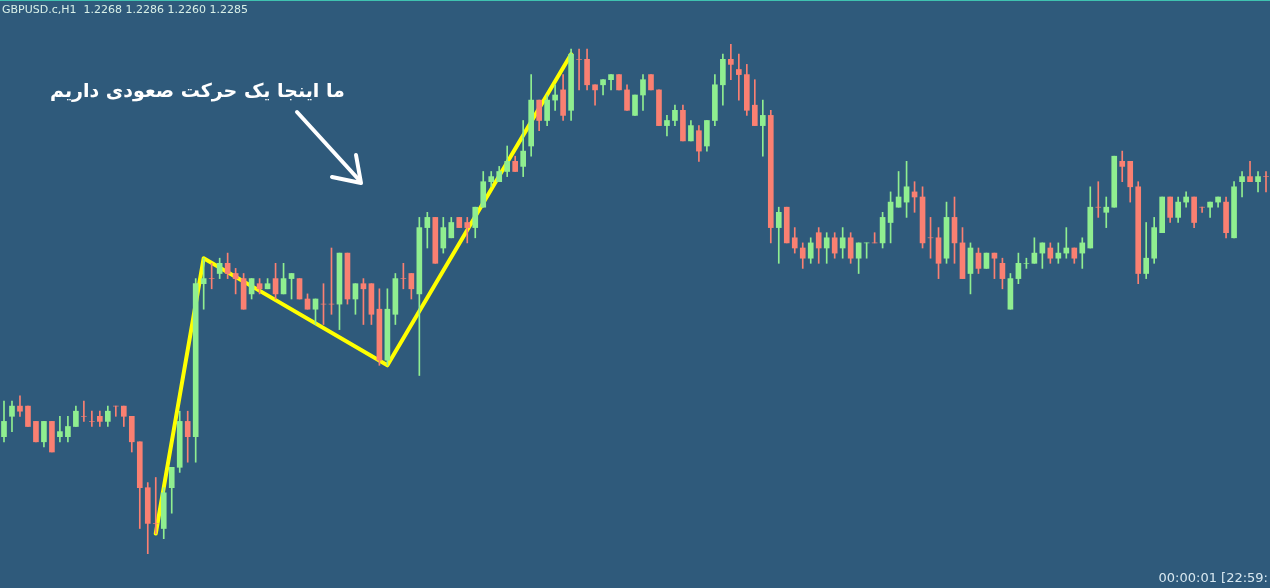 The width and height of the screenshot is (1270, 588). What do you see at coordinates (125, 9) in the screenshot?
I see `chart-title: GBPUSD.c,H1 1.2268 1.2286 1.2260 1.2285` at bounding box center [125, 9].